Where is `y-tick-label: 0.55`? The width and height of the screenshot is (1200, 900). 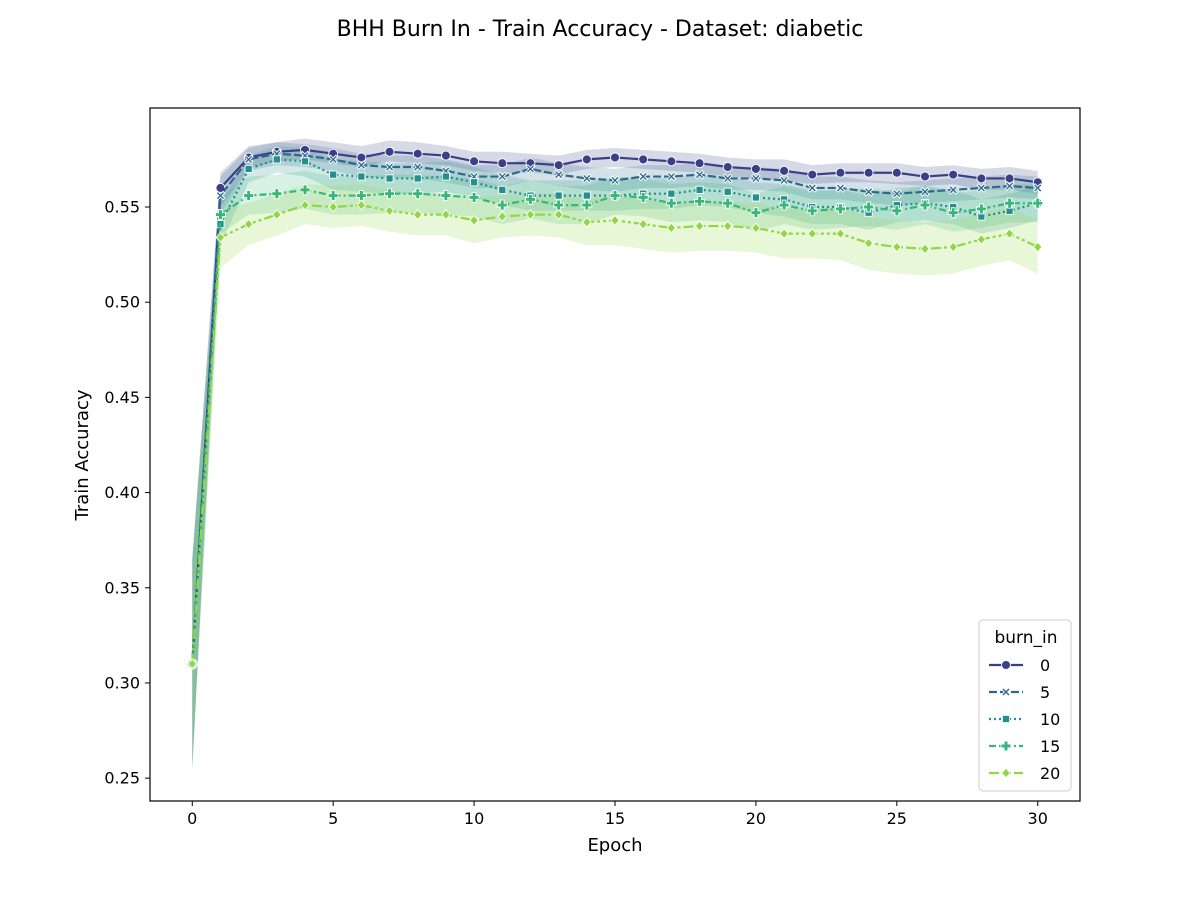
y-tick-label: 0.55 is located at coordinates (122, 207).